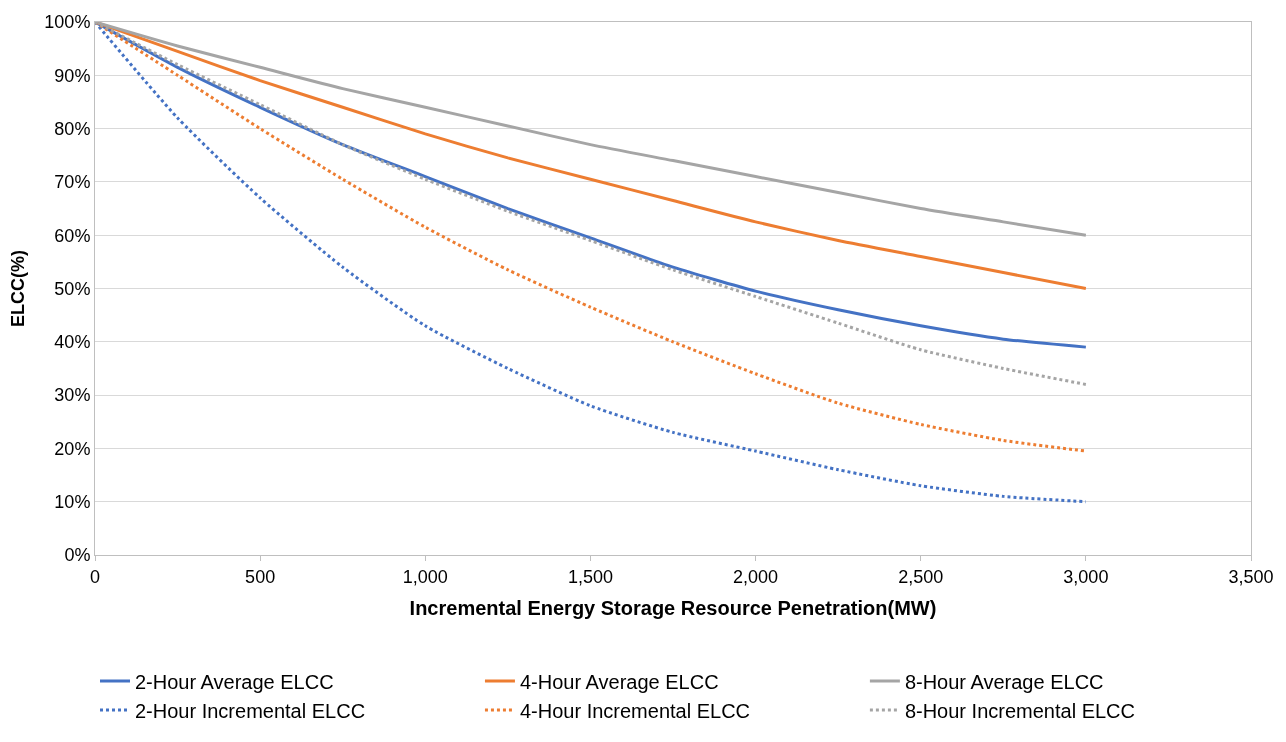 The height and width of the screenshot is (742, 1286). Describe the element at coordinates (619, 681) in the screenshot. I see `legend-label: 4-Hour Average ELCC` at that location.